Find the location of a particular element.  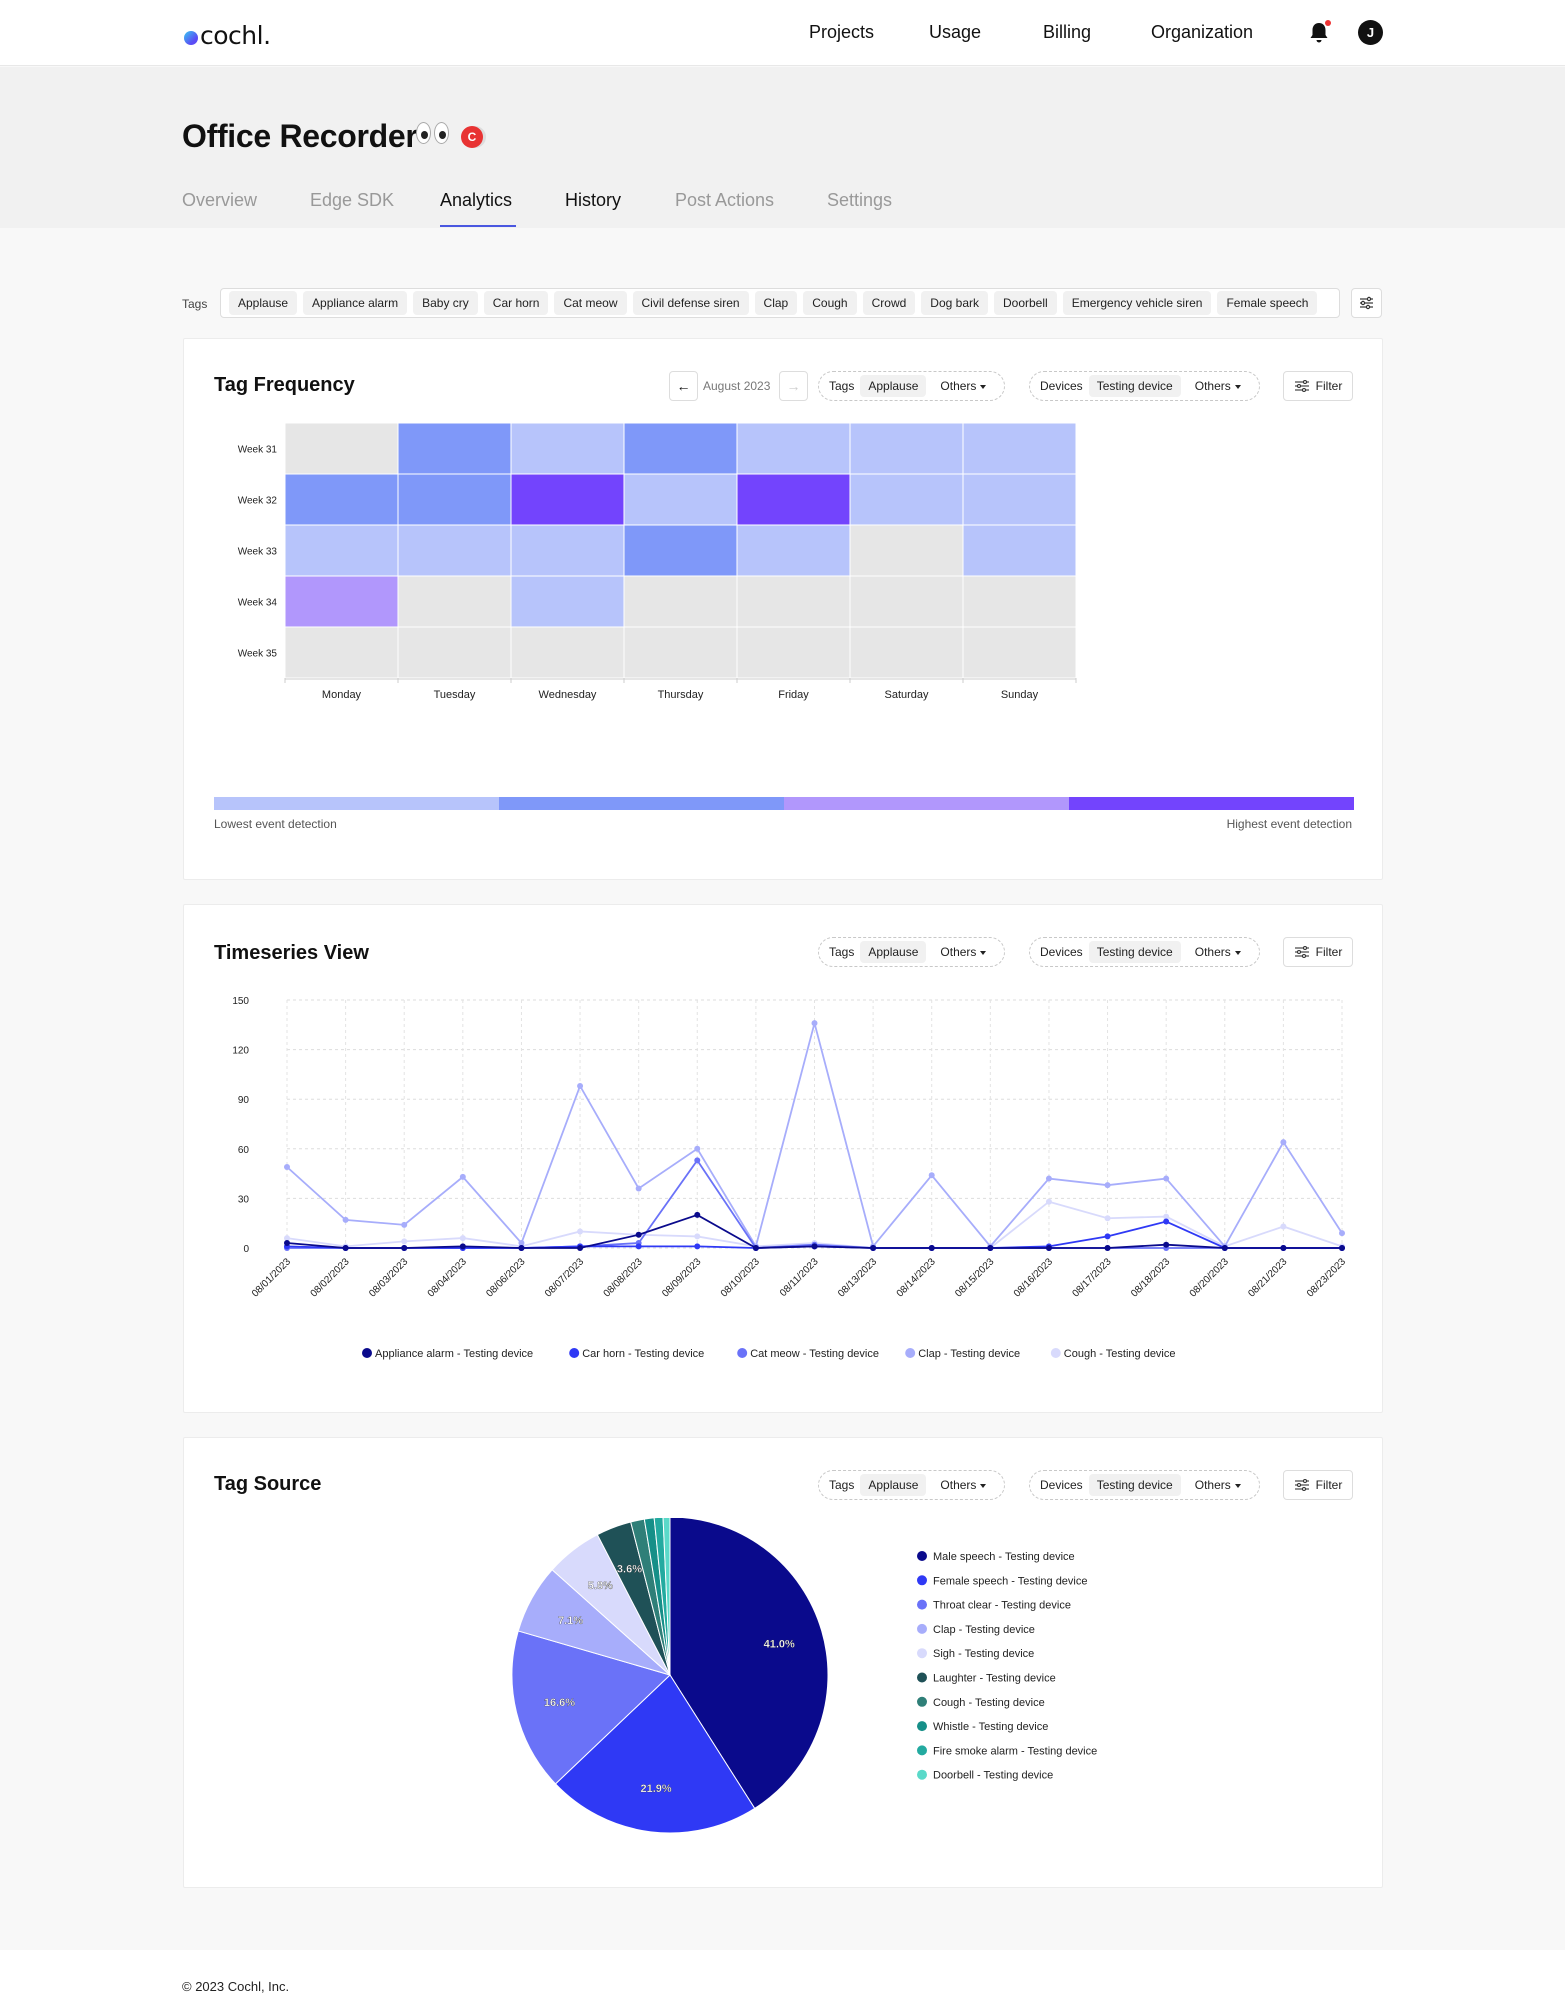

tag-chip: Doorbell is located at coordinates (1025, 303).